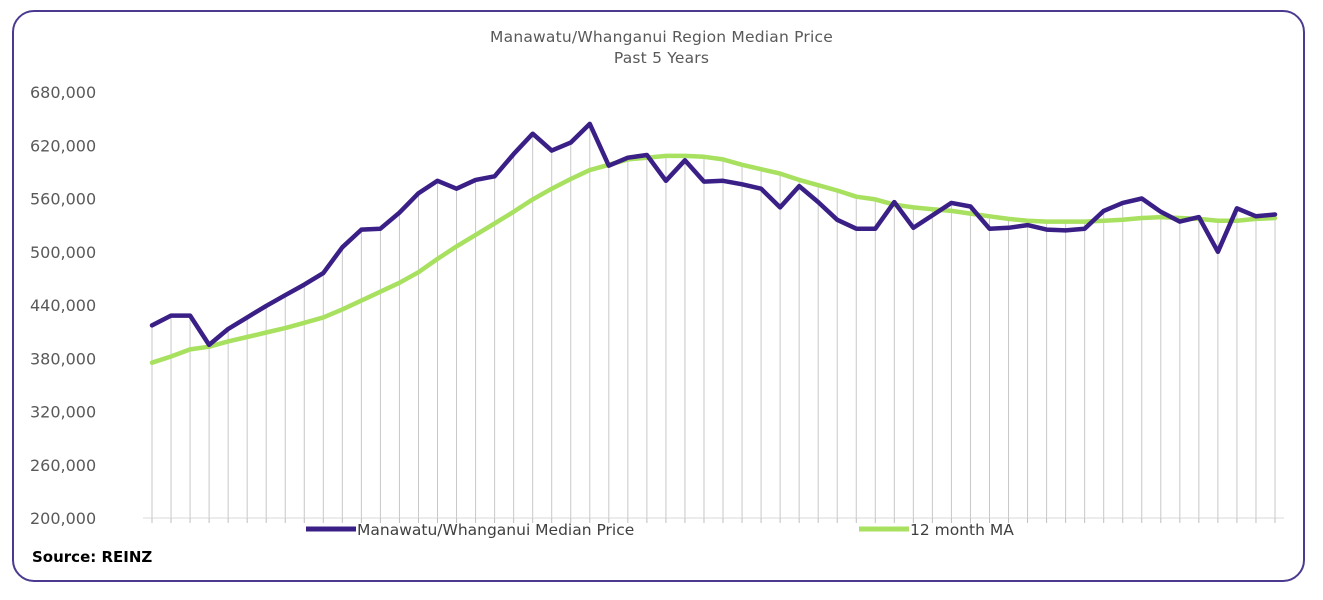 The width and height of the screenshot is (1323, 600). What do you see at coordinates (63, 252) in the screenshot?
I see `y-tick-label: 500,000` at bounding box center [63, 252].